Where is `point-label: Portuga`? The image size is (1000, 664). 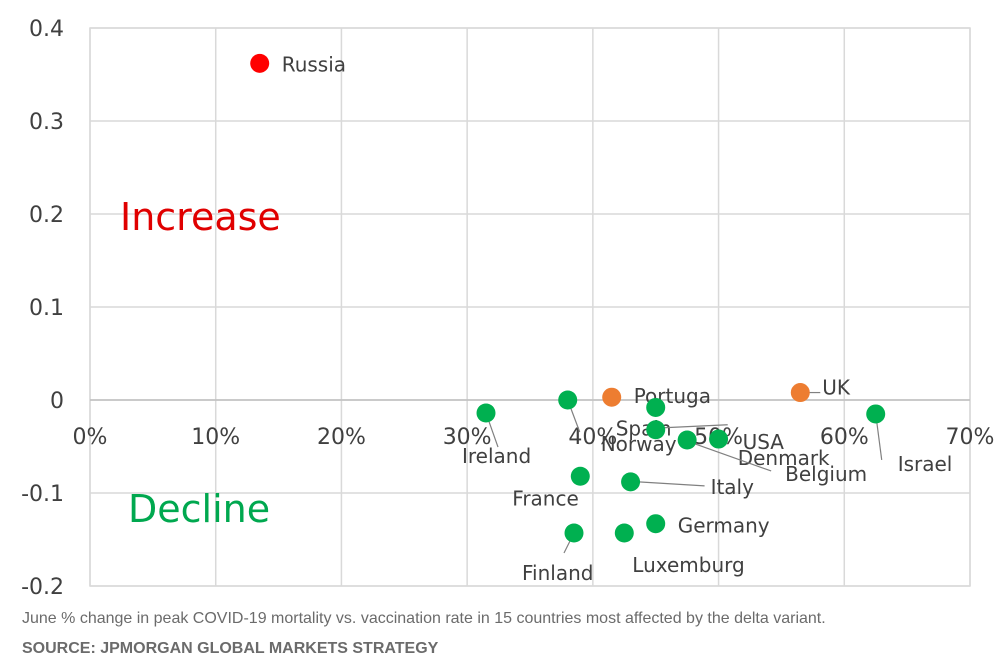
point-label: Portuga is located at coordinates (672, 396).